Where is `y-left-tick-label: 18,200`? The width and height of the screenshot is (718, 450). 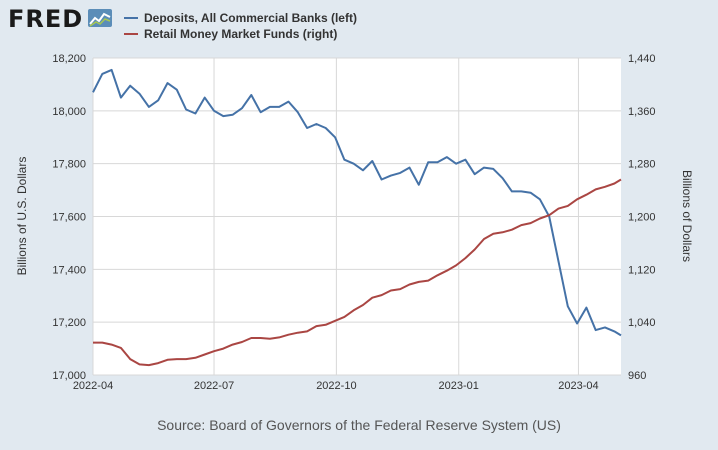
y-left-tick-label: 18,200 is located at coordinates (69, 59).